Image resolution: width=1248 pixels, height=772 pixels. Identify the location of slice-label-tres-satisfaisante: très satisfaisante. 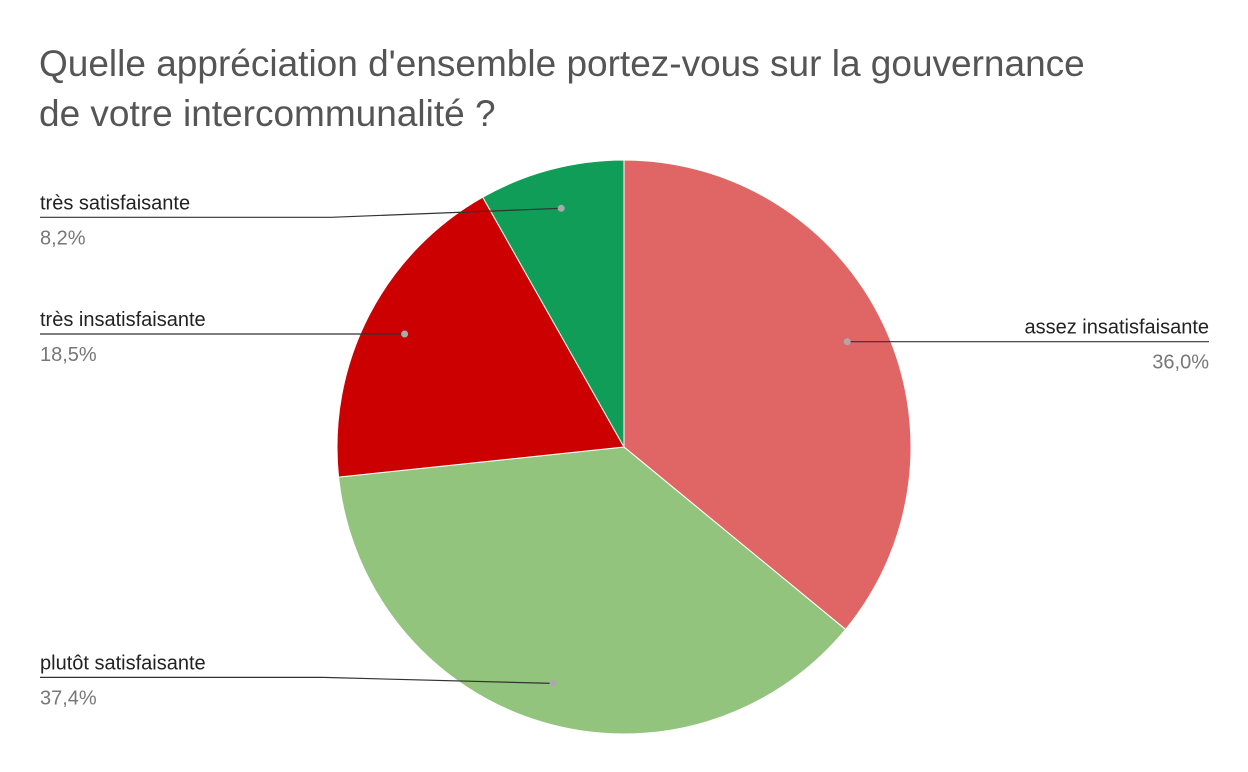
(115, 203).